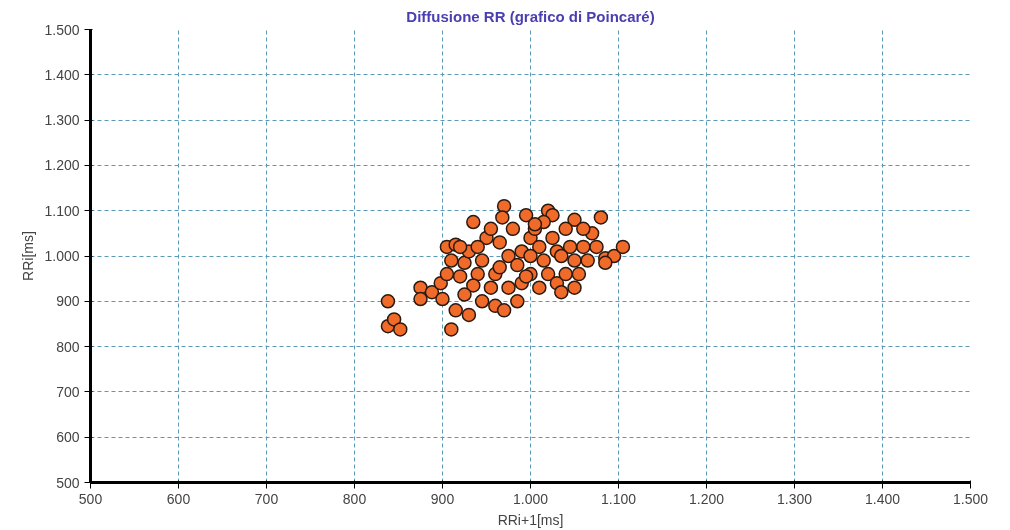 Image resolution: width=1010 pixels, height=530 pixels. I want to click on y-tick-label: 1.000, so click(62, 256).